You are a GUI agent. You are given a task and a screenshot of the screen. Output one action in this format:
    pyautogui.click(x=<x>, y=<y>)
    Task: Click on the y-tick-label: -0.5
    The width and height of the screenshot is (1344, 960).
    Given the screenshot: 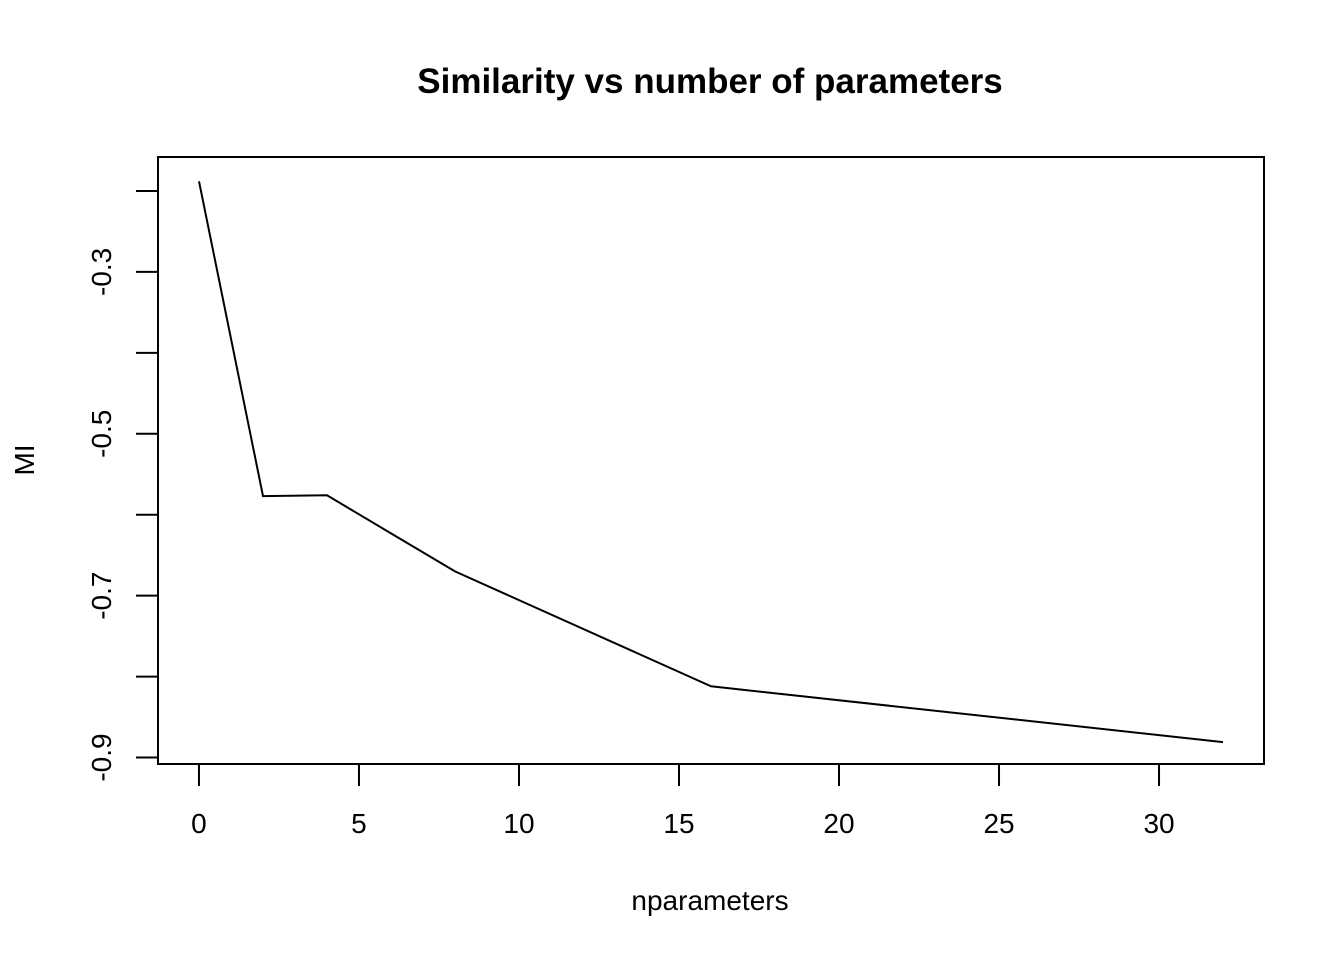 What is the action you would take?
    pyautogui.click(x=101, y=434)
    